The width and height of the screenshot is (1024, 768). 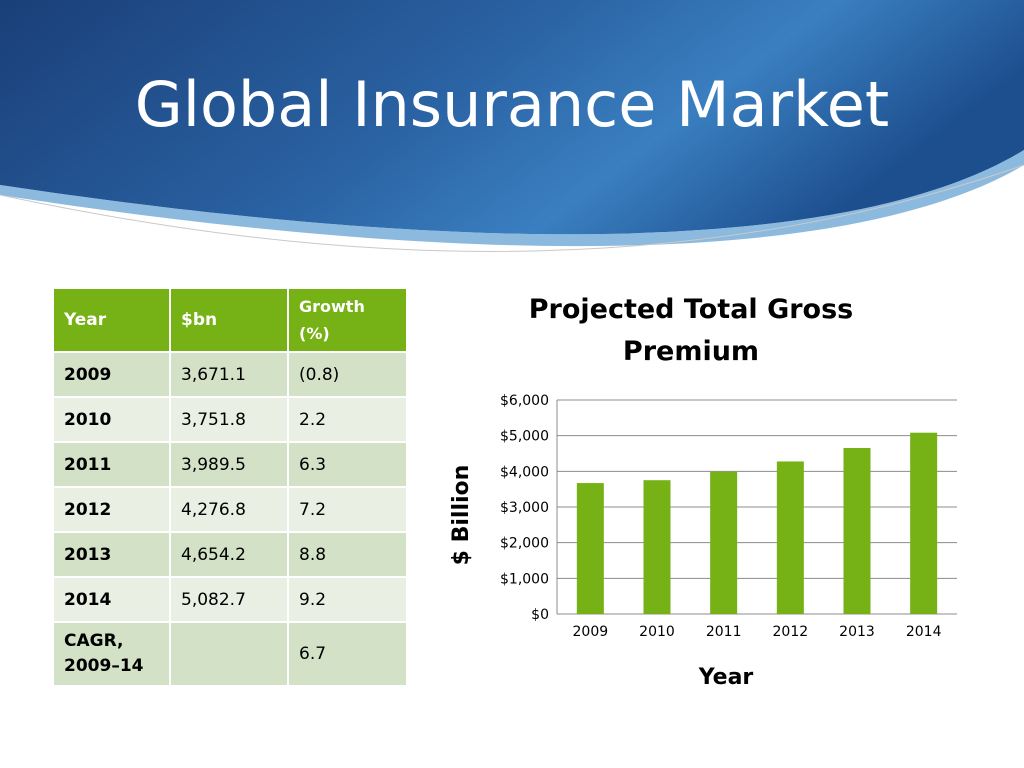 I want to click on y-axis-label: $ Billion, so click(x=461, y=515).